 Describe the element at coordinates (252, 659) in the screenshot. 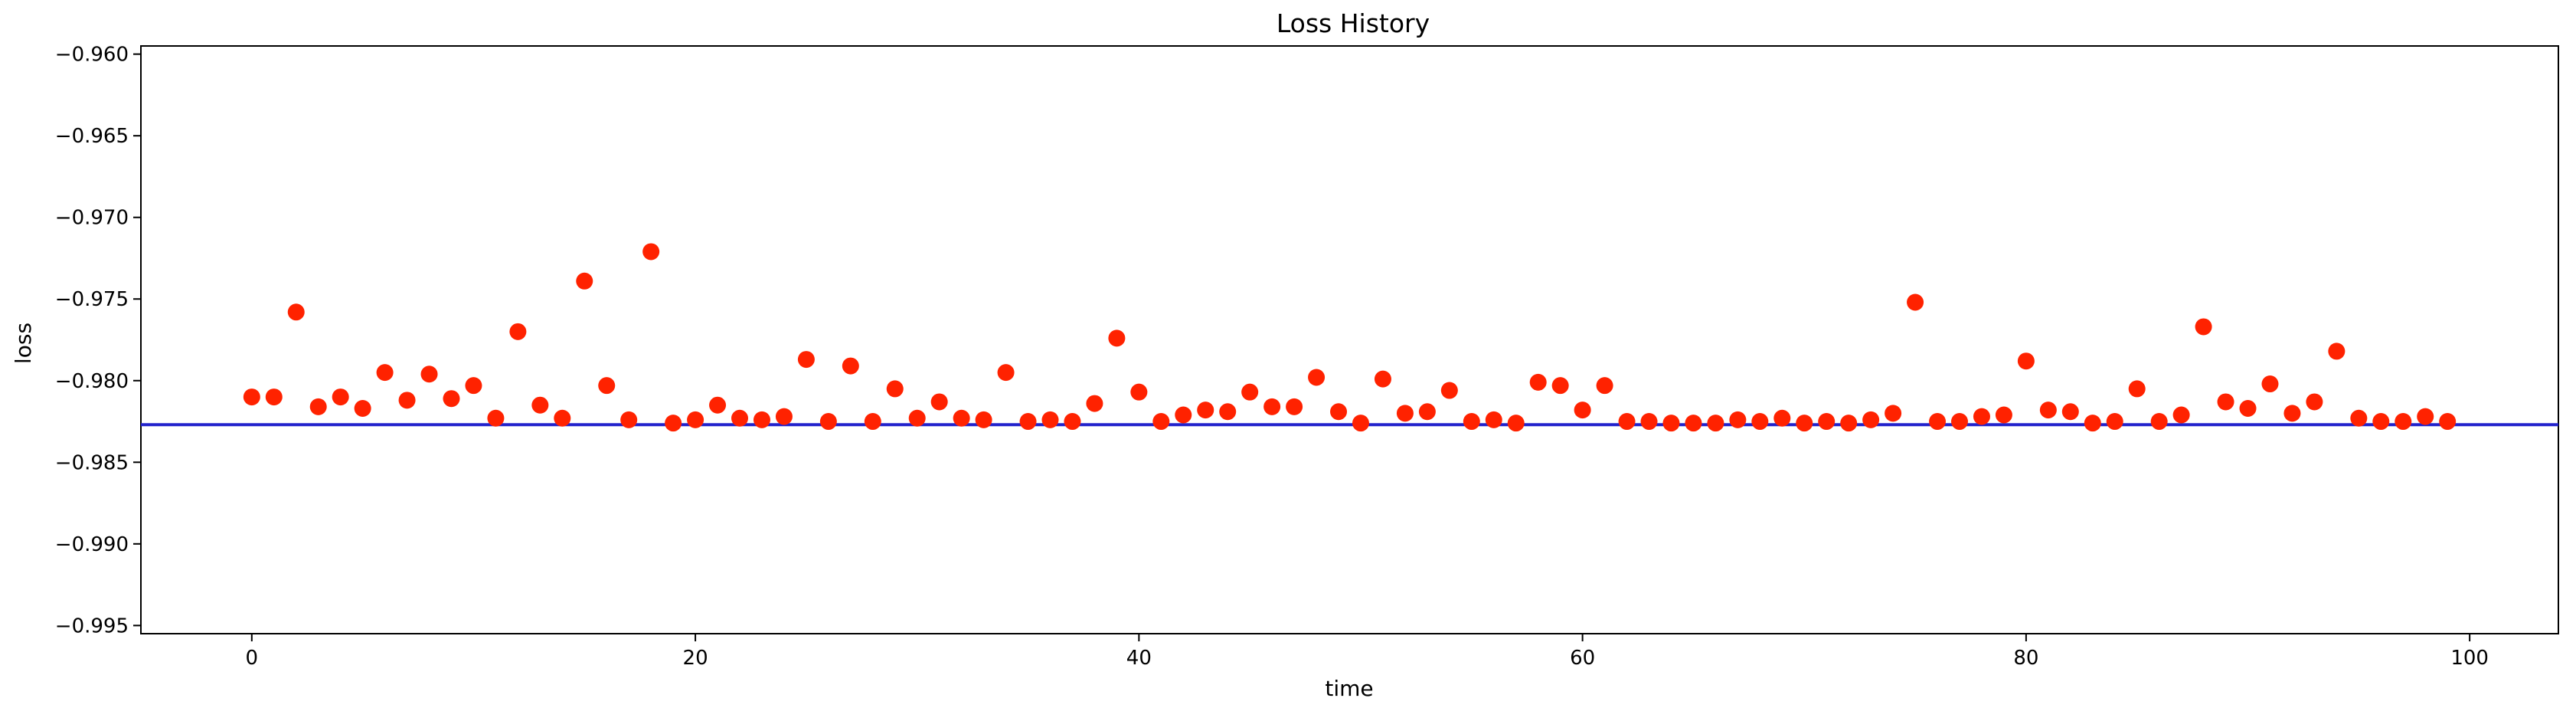

I see `x-tick-label: 0` at that location.